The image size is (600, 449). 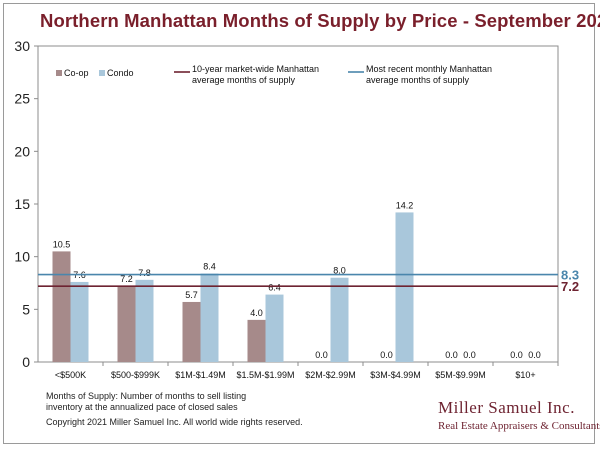 I want to click on x-tick-label: $1.5M-$1.99M, so click(x=265, y=375).